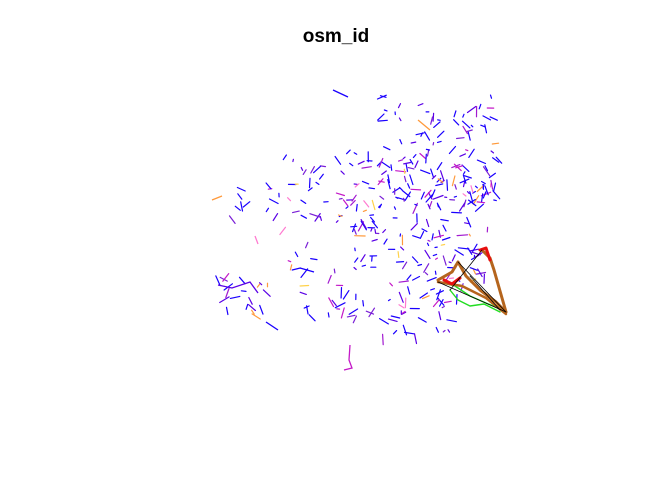 This screenshot has width=672, height=480. I want to click on plot-title: osm_id, so click(336, 36).